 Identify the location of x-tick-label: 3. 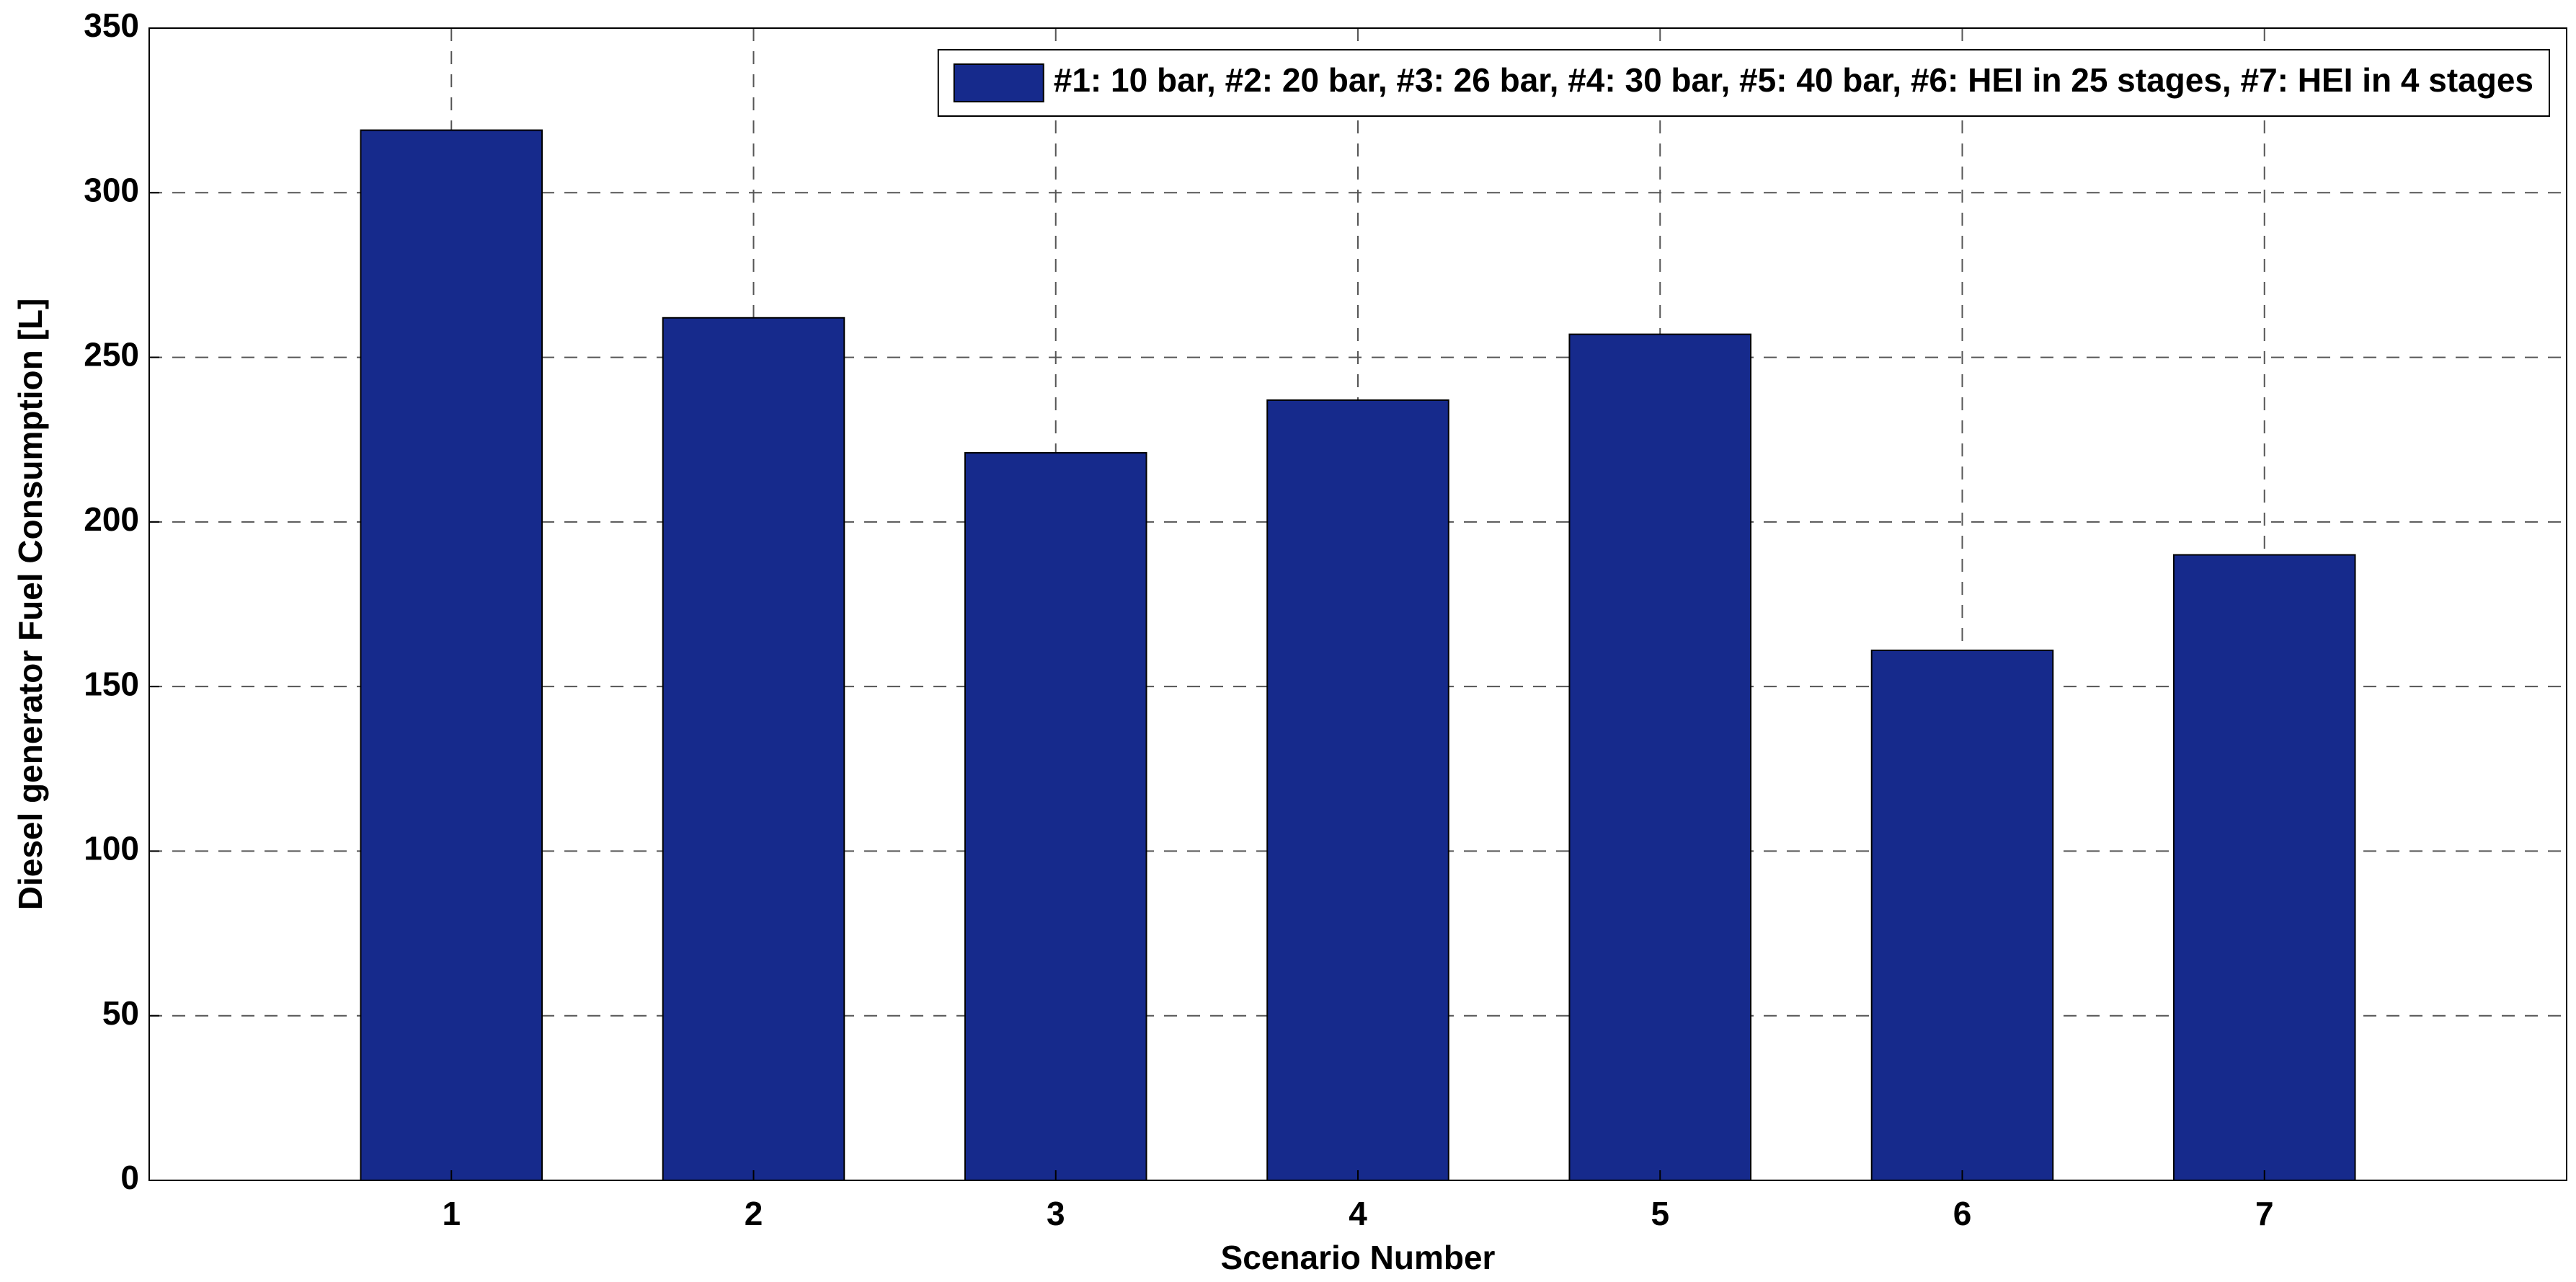
(1056, 1214).